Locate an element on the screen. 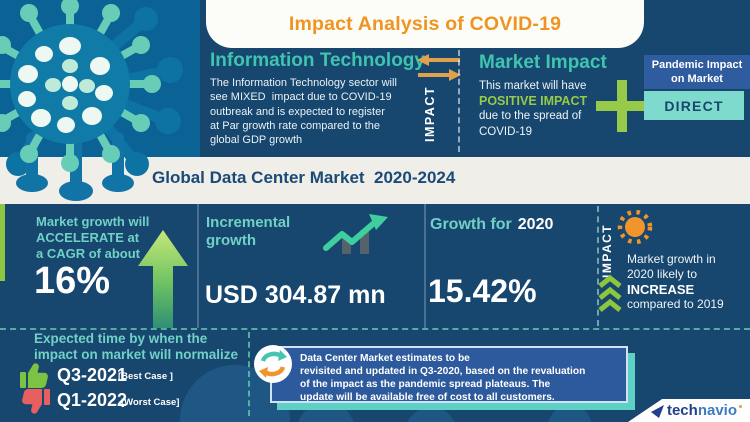 This screenshot has width=750, height=422. growth-label-year: 2020 is located at coordinates (535, 224).